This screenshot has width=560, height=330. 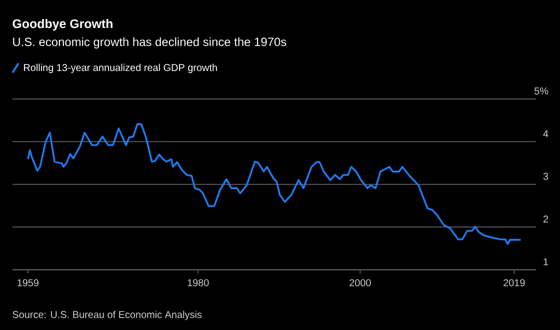 What do you see at coordinates (149, 42) in the screenshot?
I see `chart-subtitle: U.S. economic growth has declined since the 1970s` at bounding box center [149, 42].